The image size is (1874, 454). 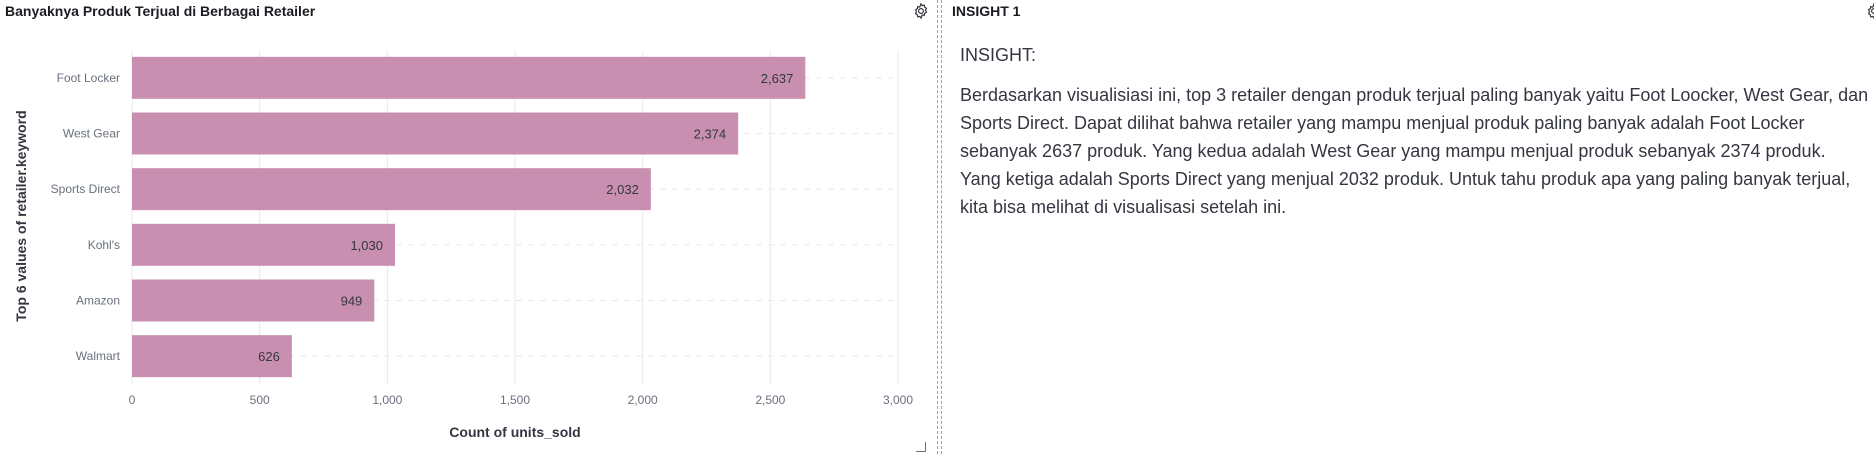 I want to click on bar-value-label: 2,374, so click(x=710, y=134).